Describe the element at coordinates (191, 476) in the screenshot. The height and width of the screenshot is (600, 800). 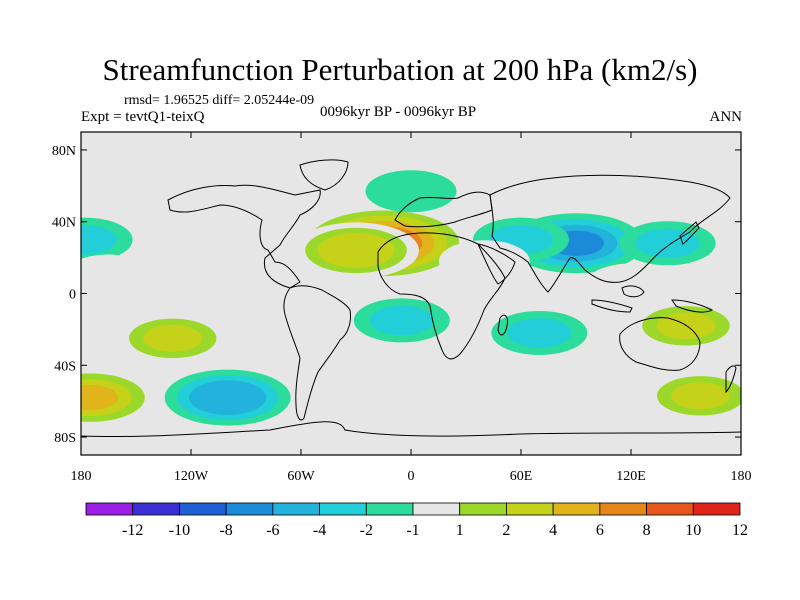
I see `x-tick-label-1: 120W` at that location.